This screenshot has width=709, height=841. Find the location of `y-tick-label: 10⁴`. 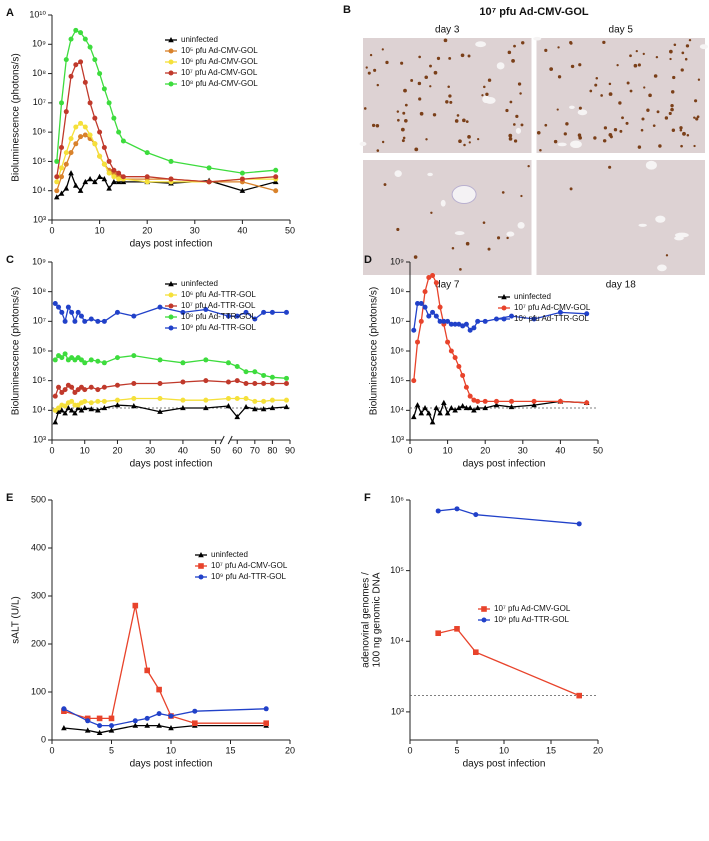

y-tick-label: 10⁴ is located at coordinates (39, 190).